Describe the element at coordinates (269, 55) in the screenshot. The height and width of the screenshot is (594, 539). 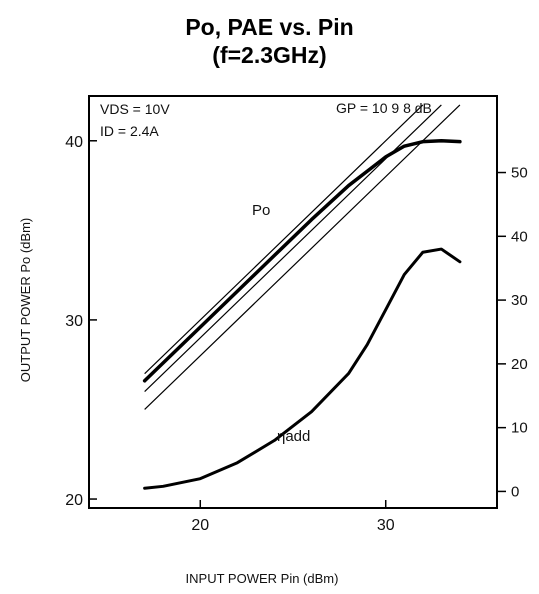
I see `chart-subtitle: (f=2.3GHz)` at that location.